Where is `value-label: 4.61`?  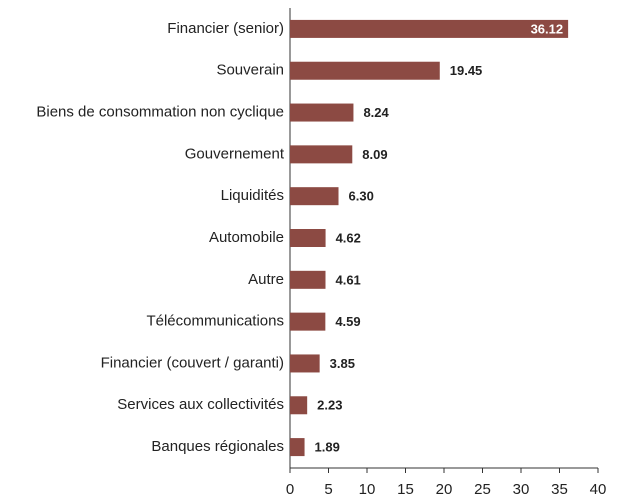
value-label: 4.61 is located at coordinates (347, 279).